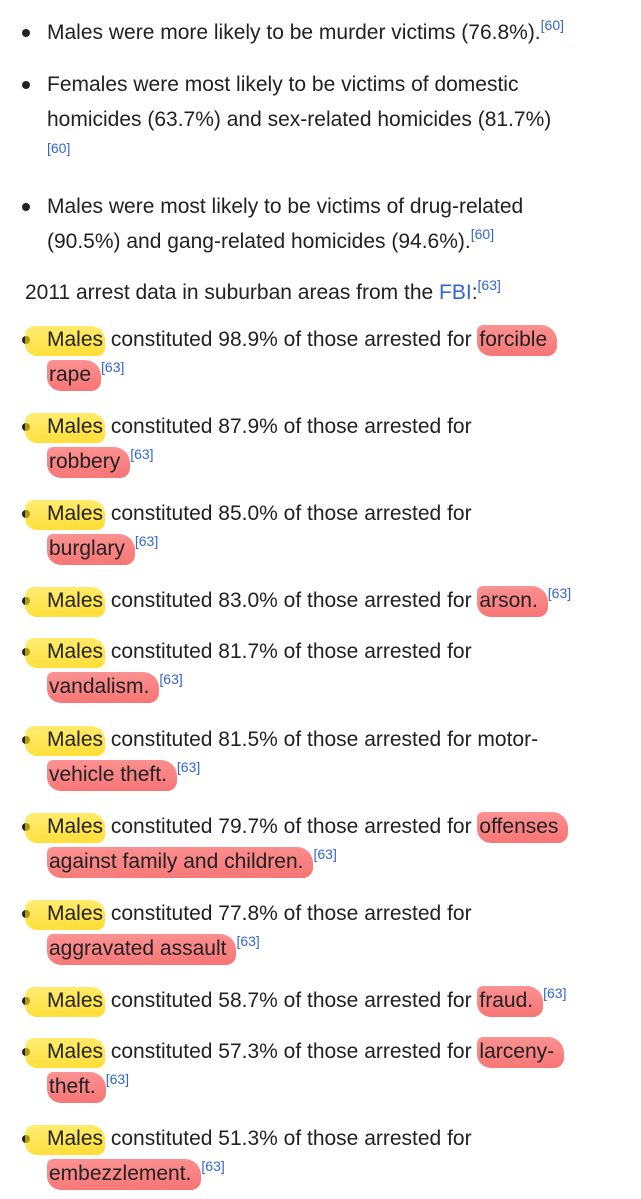  I want to click on crime-highlight: fraud., so click(510, 1001).